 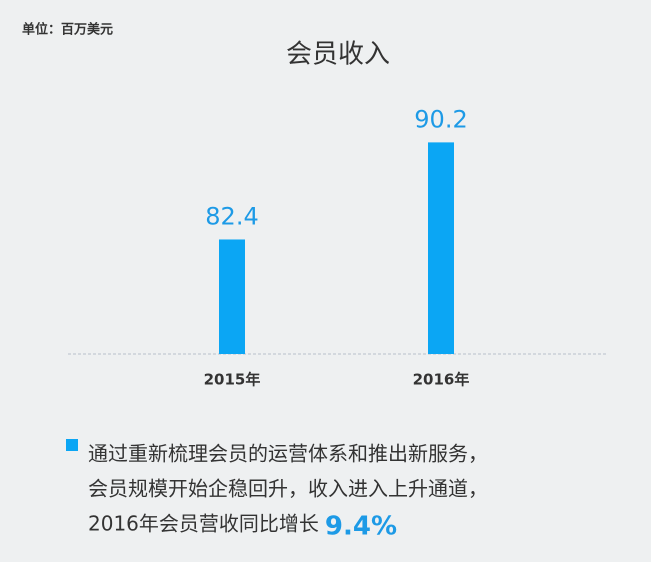 I want to click on chart-title: 会员收入, so click(x=338, y=55).